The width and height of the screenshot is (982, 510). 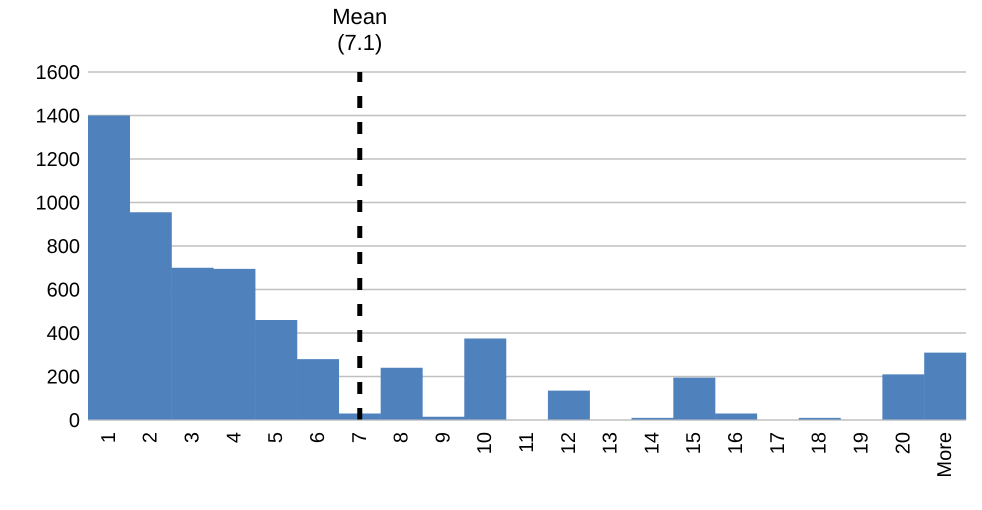 What do you see at coordinates (694, 443) in the screenshot?
I see `x-tick-label: 15` at bounding box center [694, 443].